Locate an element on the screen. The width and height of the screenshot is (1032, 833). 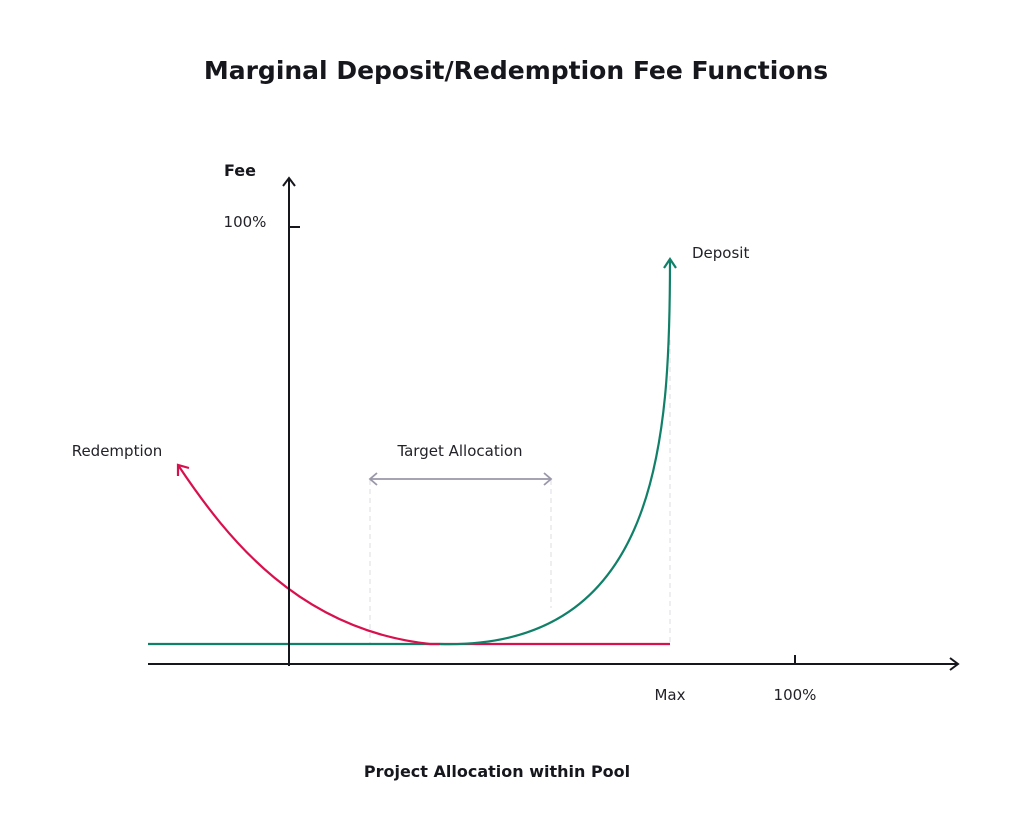
redemption-label: Redemption is located at coordinates (117, 451).